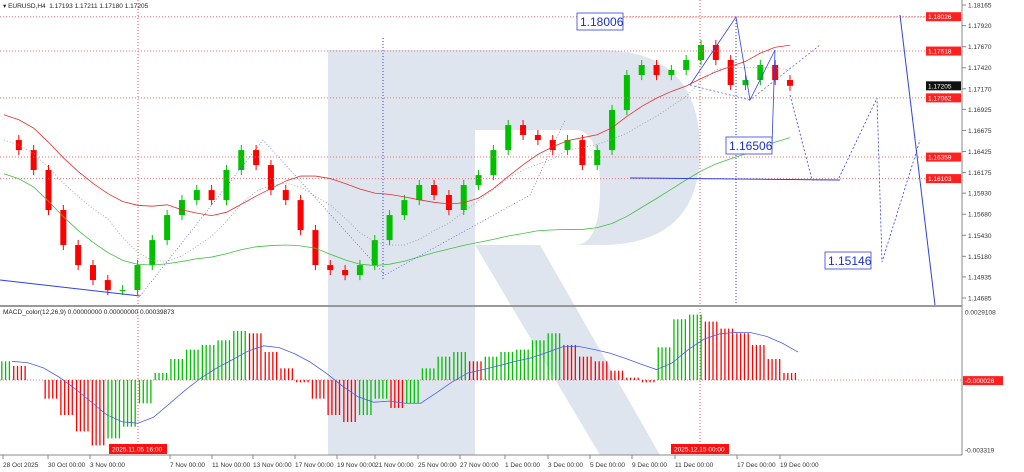 The width and height of the screenshot is (1024, 472). I want to click on price-level-label: 1.16103, so click(940, 179).